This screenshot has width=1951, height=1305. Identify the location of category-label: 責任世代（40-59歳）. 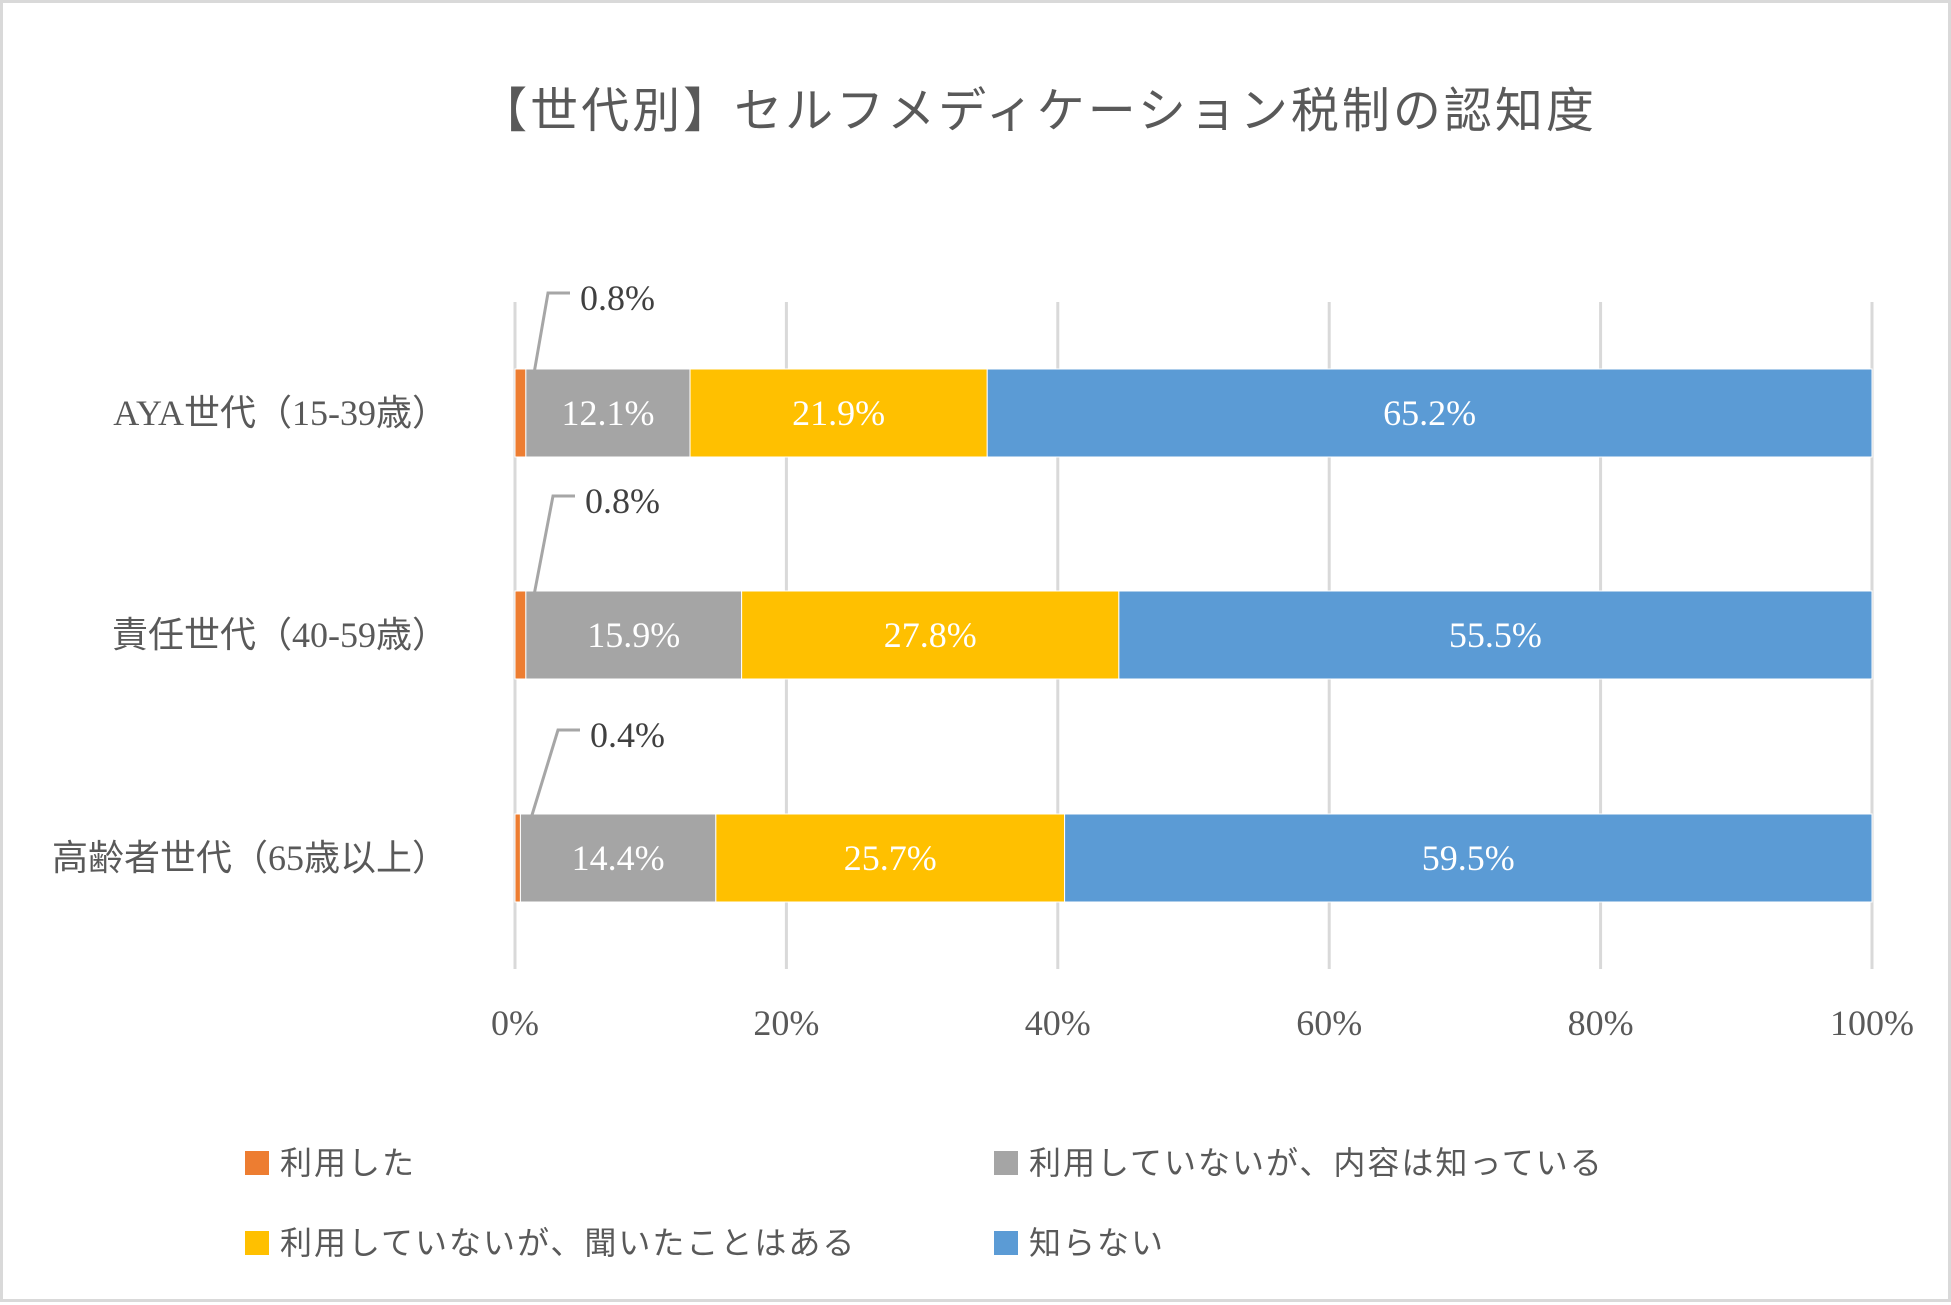
(280, 635).